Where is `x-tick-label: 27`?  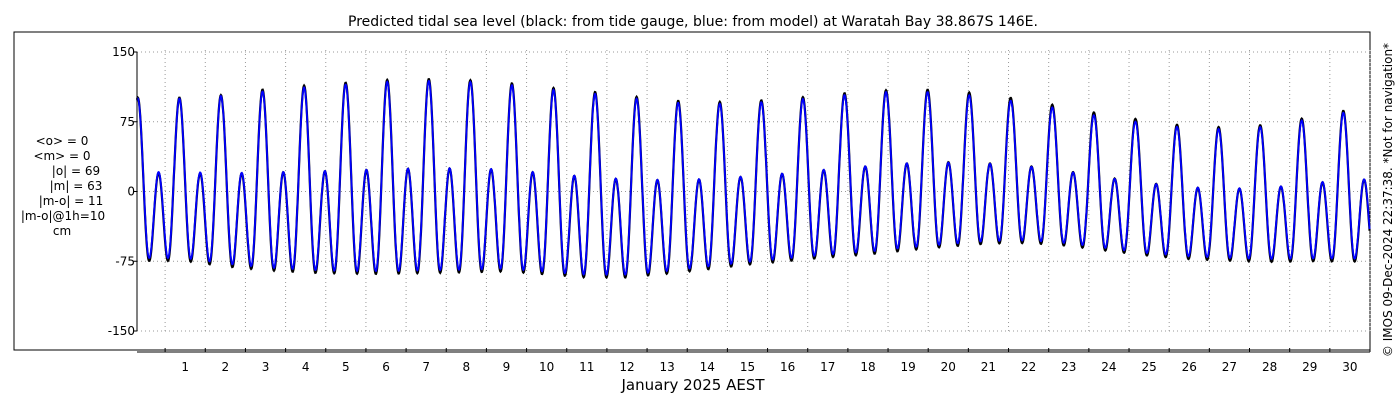
x-tick-label: 27 is located at coordinates (1229, 367).